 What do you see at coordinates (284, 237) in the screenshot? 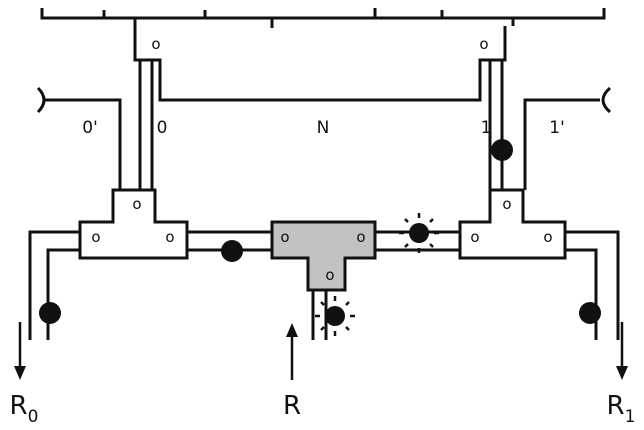
I see `center-switch-port-left: o` at bounding box center [284, 237].